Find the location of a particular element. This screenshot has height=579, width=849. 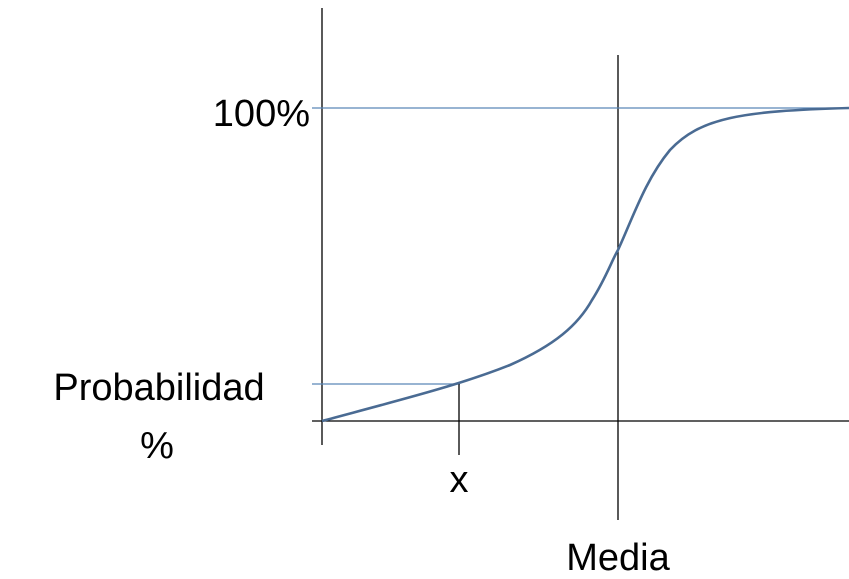

probability-label-line1: Probabilidad is located at coordinates (158, 388).